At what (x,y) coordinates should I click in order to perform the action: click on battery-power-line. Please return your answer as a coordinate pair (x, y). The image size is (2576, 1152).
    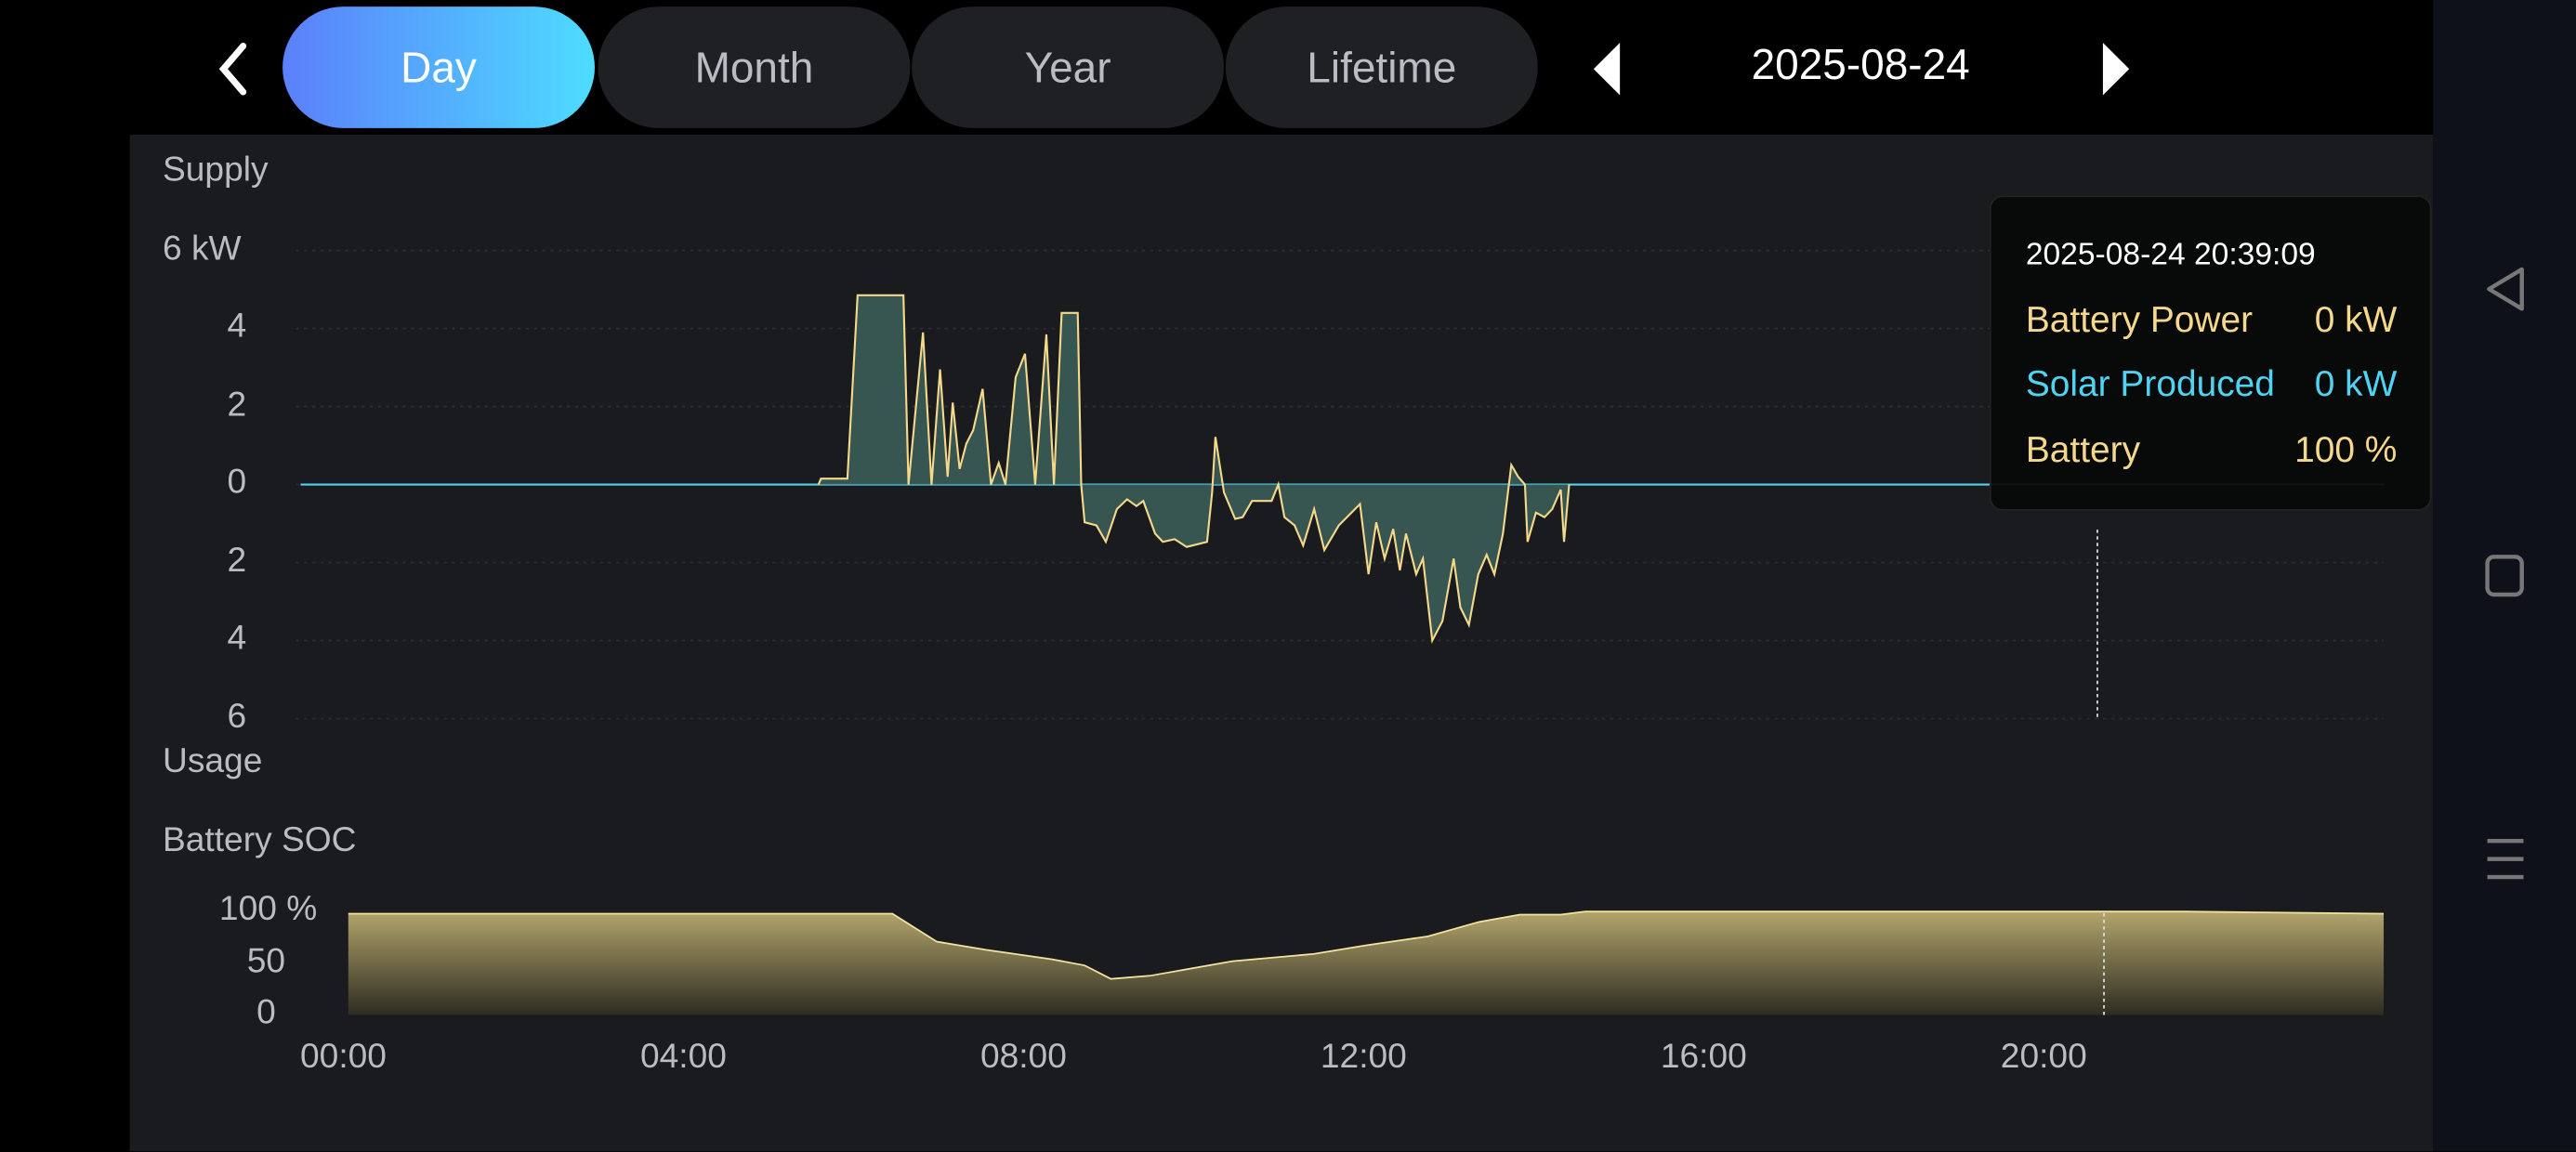
    Looking at the image, I should click on (1194, 469).